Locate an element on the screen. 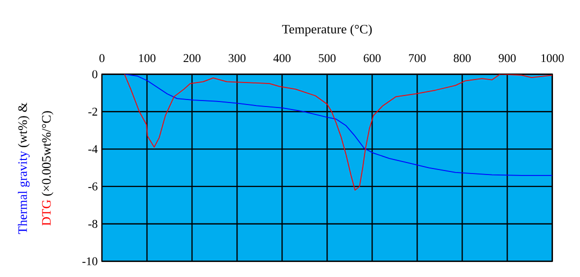 The height and width of the screenshot is (277, 580). y-tick-label: 0 is located at coordinates (95, 74).